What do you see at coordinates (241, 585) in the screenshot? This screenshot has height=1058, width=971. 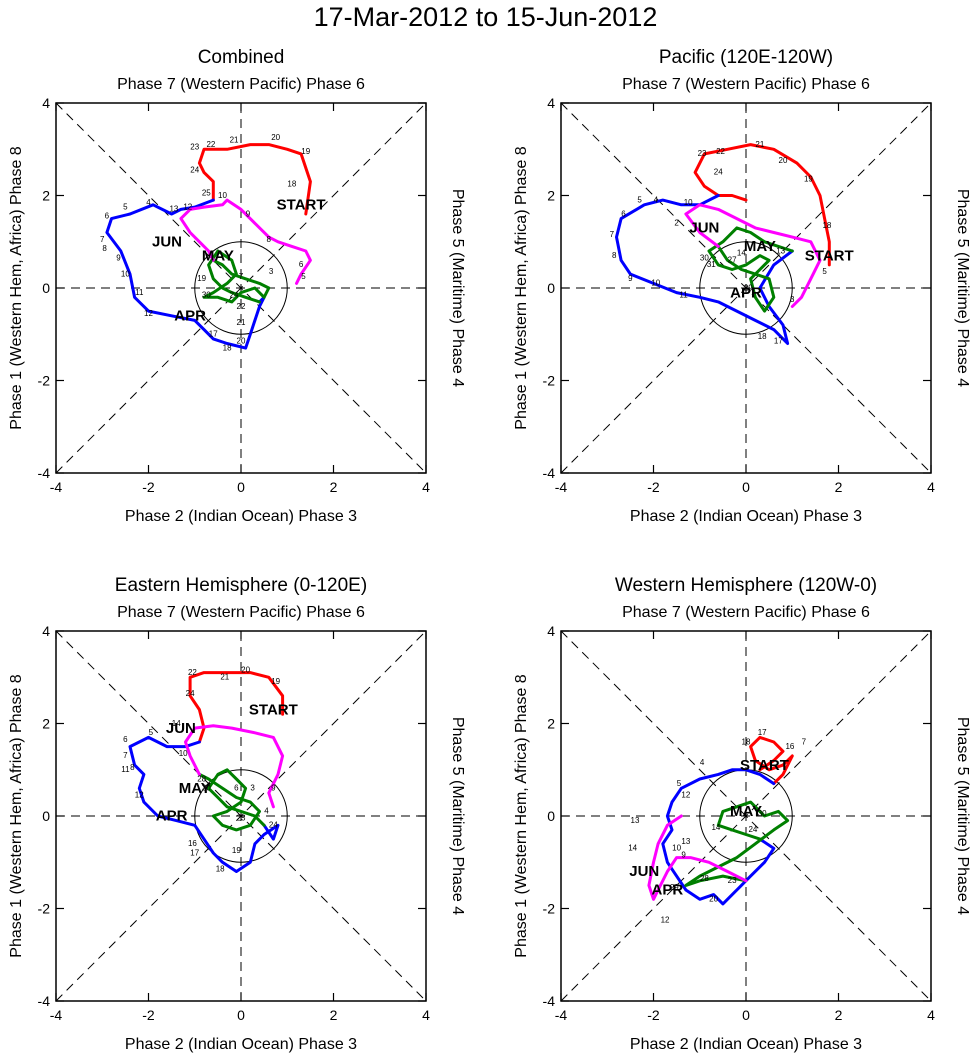 I see `panel-title: Eastern Hemisphere (0-120E)` at bounding box center [241, 585].